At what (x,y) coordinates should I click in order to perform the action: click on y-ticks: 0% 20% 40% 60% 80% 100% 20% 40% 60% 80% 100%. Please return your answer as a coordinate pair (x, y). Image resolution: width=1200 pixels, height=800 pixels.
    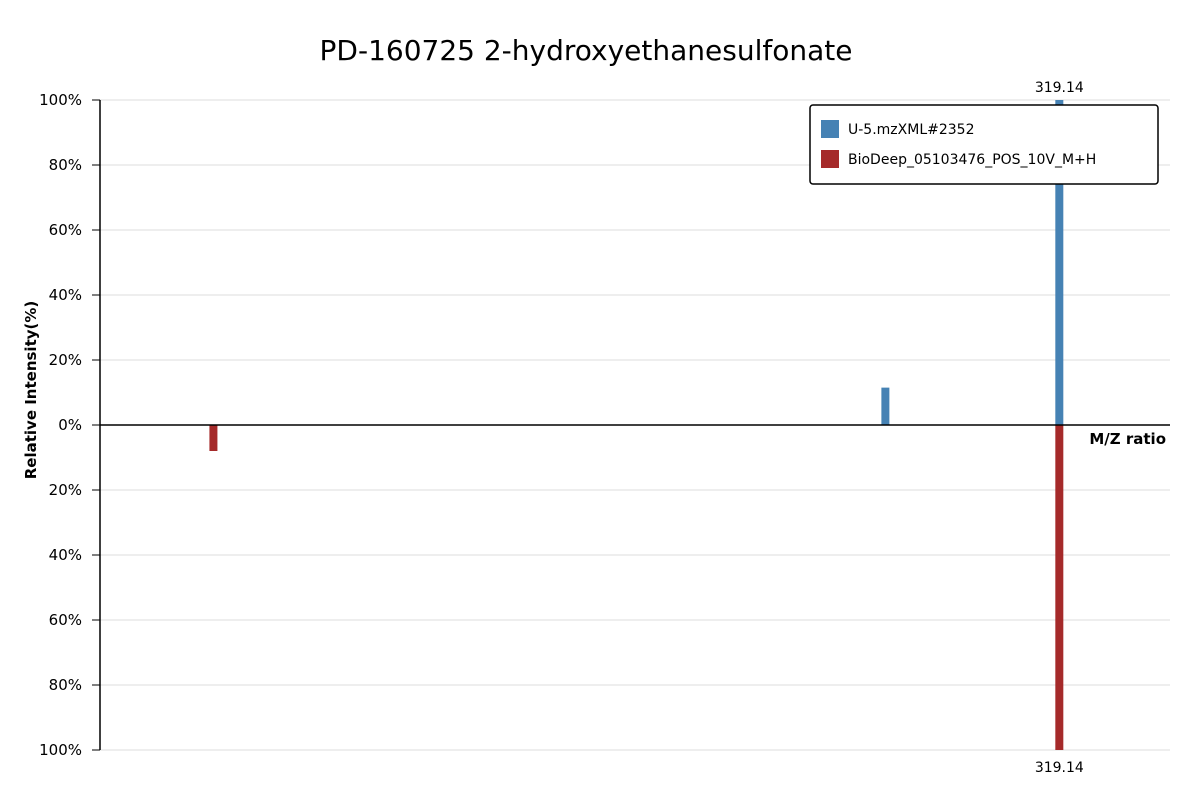
    Looking at the image, I should click on (69, 425).